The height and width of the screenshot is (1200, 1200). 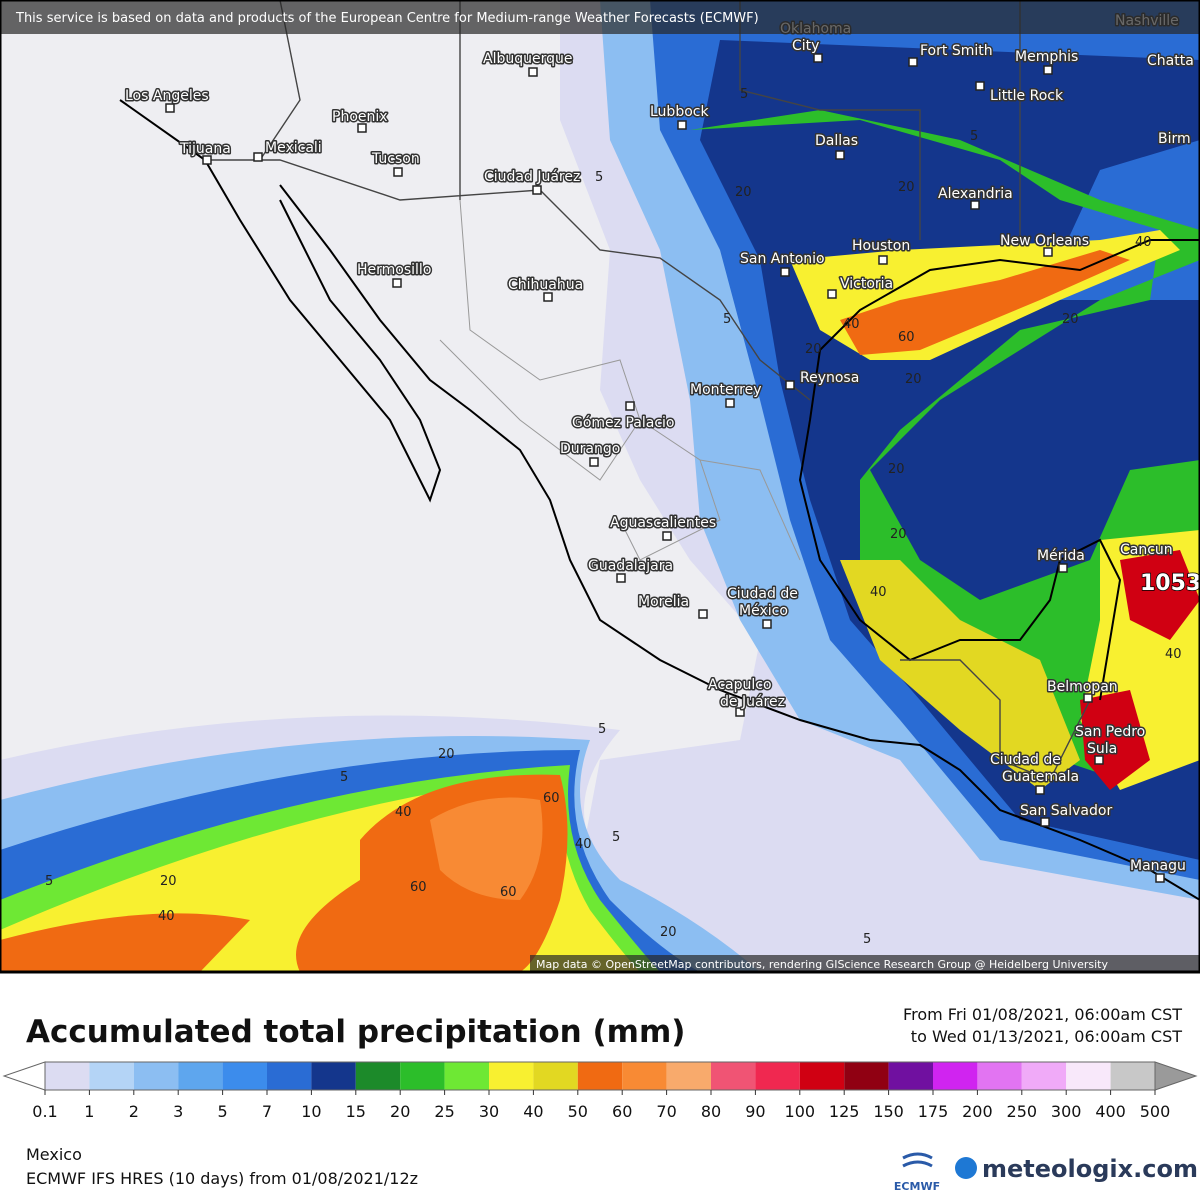 What do you see at coordinates (1102, 749) in the screenshot?
I see `city-label: Sula` at bounding box center [1102, 749].